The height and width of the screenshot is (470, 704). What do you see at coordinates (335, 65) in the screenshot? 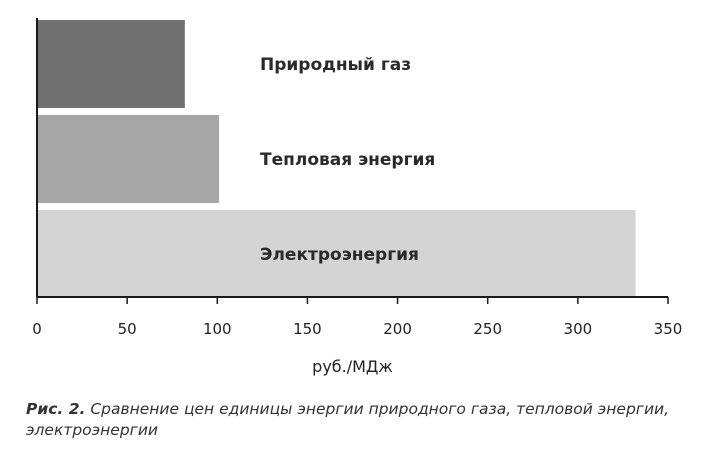
I see `bar-label-1: Природный газ` at bounding box center [335, 65].